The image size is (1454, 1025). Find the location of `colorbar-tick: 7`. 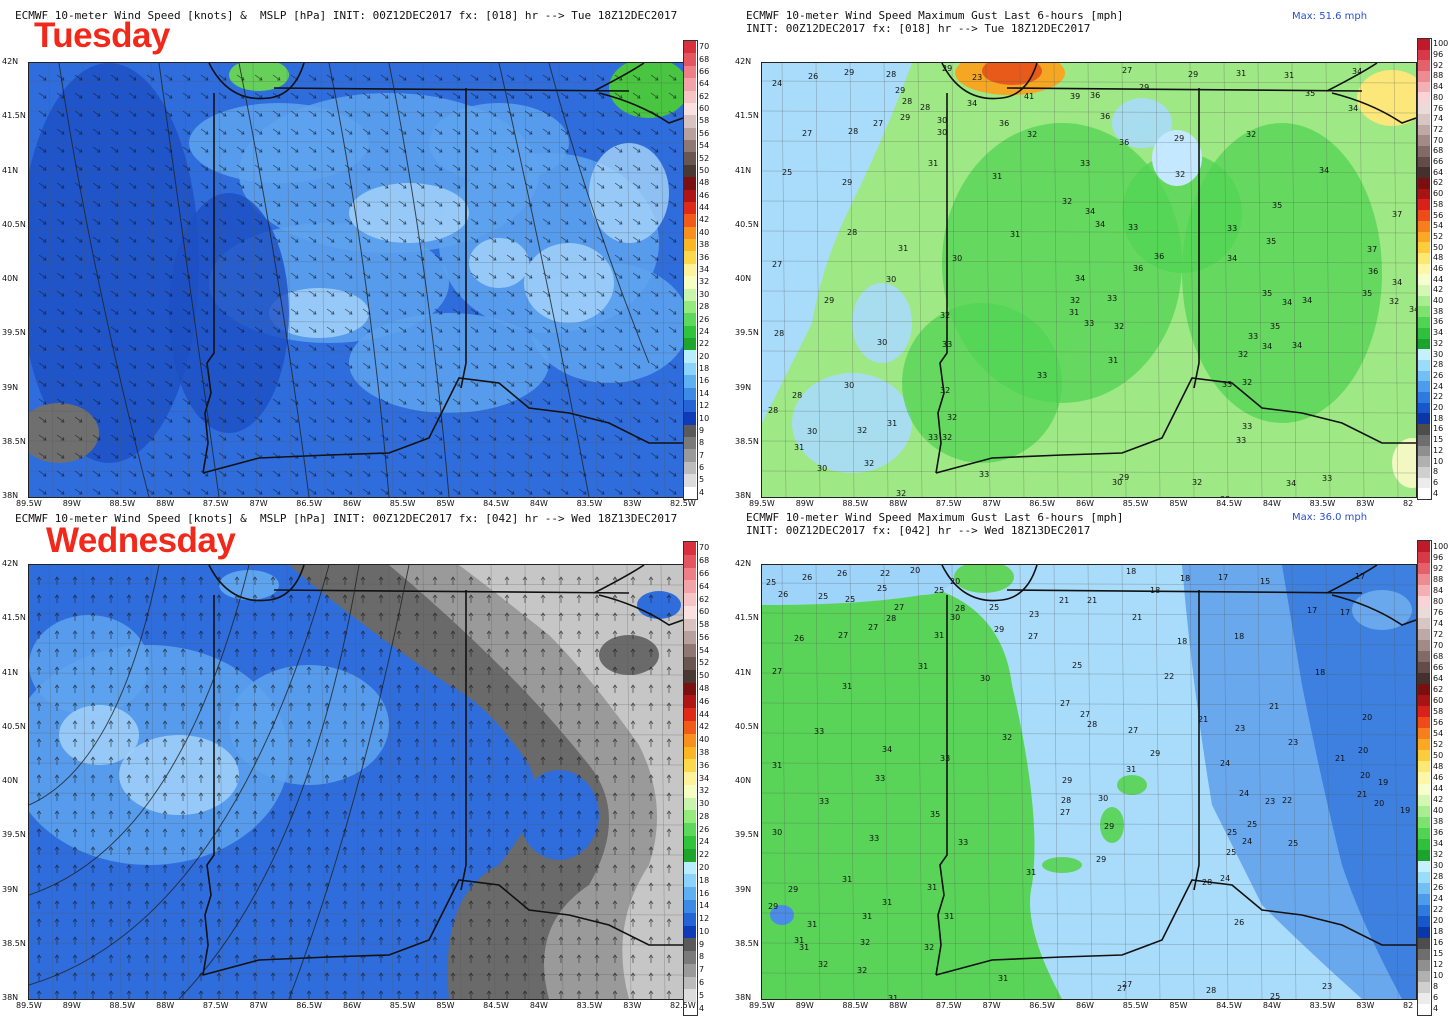

colorbar-tick: 7 is located at coordinates (702, 455).